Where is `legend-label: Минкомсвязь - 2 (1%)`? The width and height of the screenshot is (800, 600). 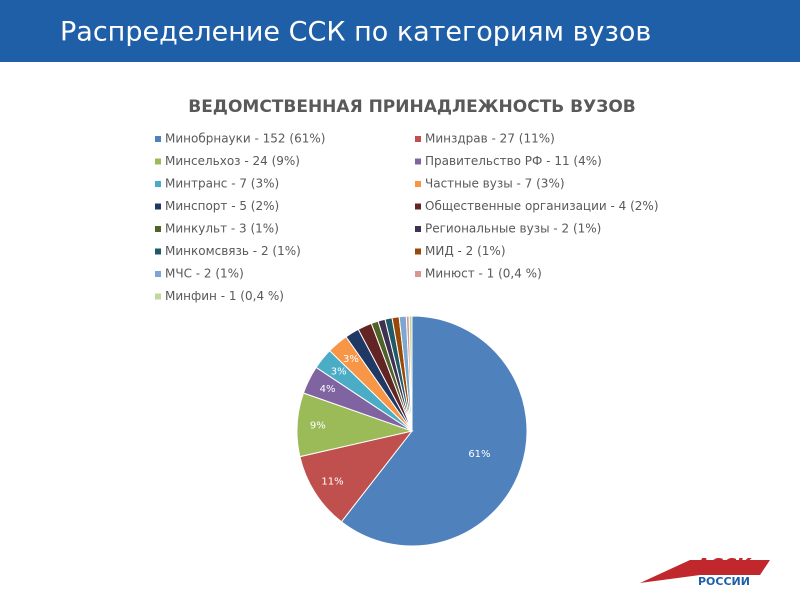
legend-label: Минкомсвязь - 2 (1%) is located at coordinates (233, 251).